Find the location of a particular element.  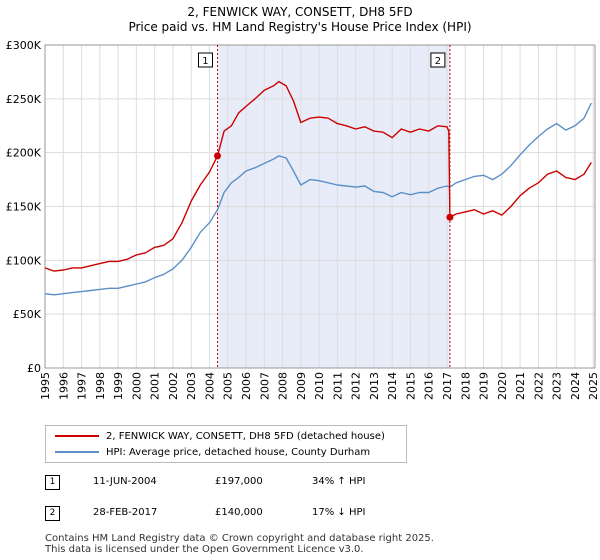

transaction-marker: 1 is located at coordinates (52, 482).